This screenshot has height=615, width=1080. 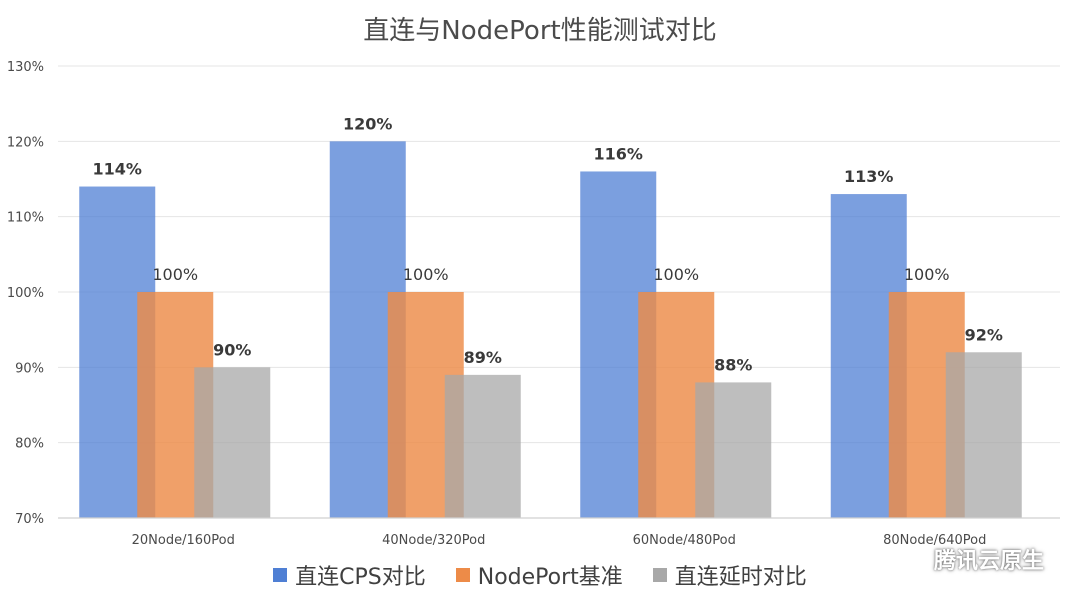 What do you see at coordinates (676, 274) in the screenshot?
I see `data-label-1-2: 100%` at bounding box center [676, 274].